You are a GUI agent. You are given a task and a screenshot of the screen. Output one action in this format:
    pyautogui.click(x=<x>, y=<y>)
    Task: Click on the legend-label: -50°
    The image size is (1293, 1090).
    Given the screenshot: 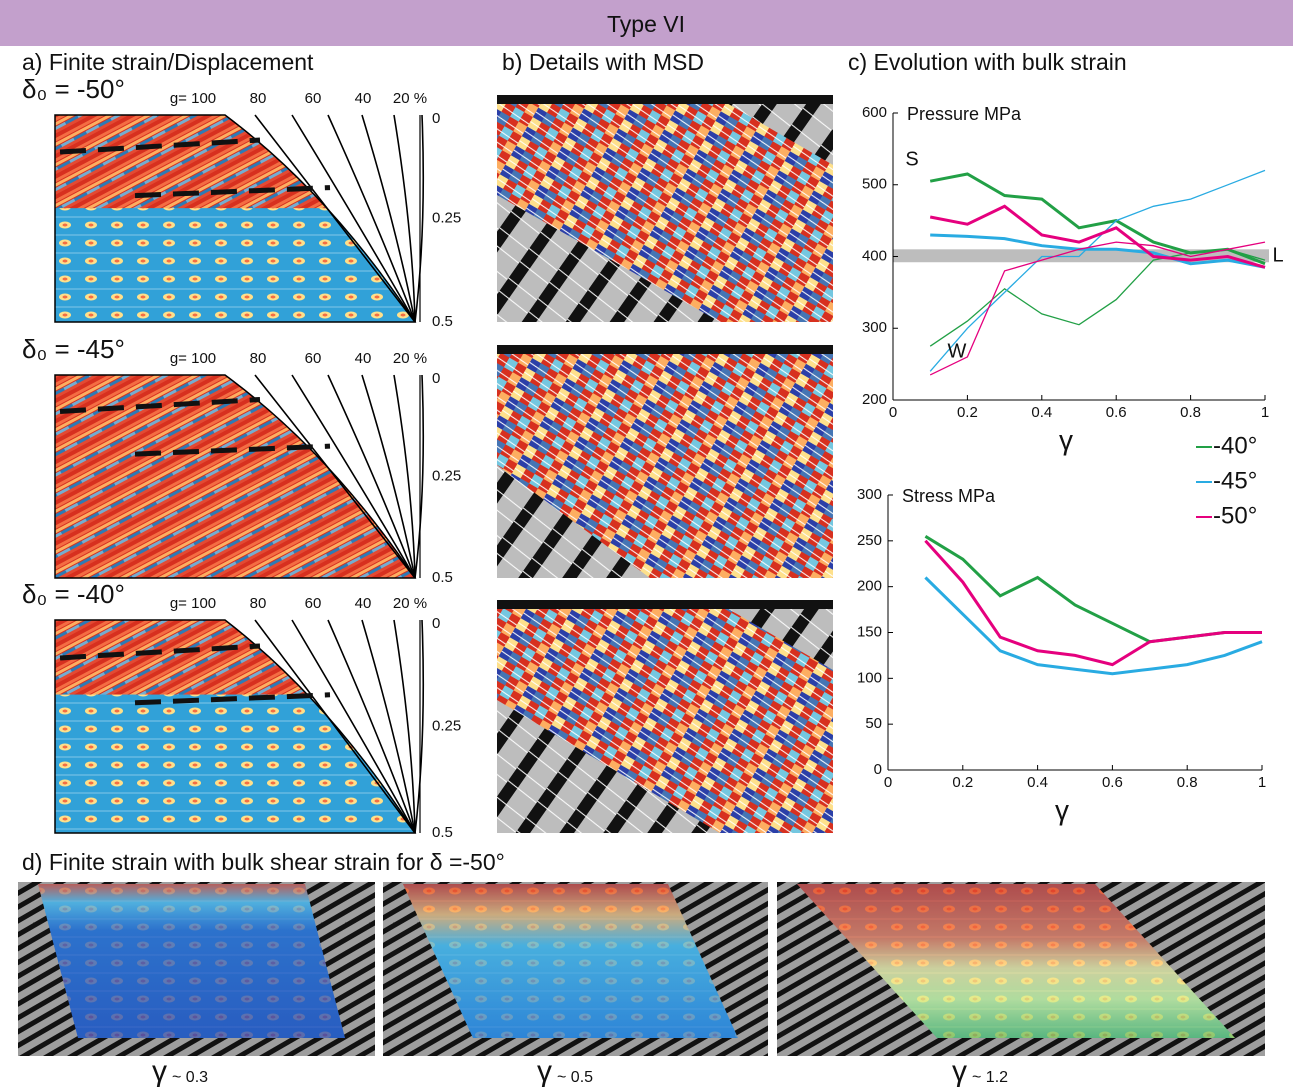 What is the action you would take?
    pyautogui.click(x=1235, y=515)
    